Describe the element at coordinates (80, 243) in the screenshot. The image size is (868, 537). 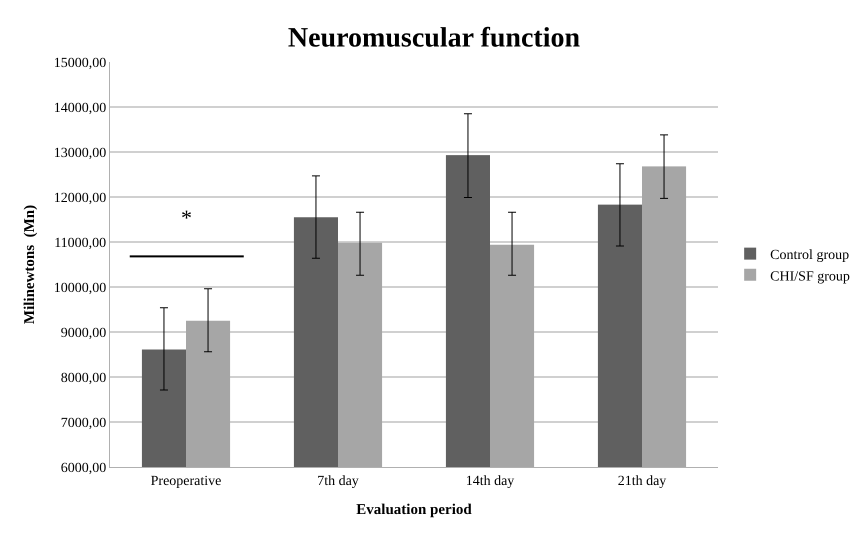
I see `y-tick-label: 11000,00` at that location.